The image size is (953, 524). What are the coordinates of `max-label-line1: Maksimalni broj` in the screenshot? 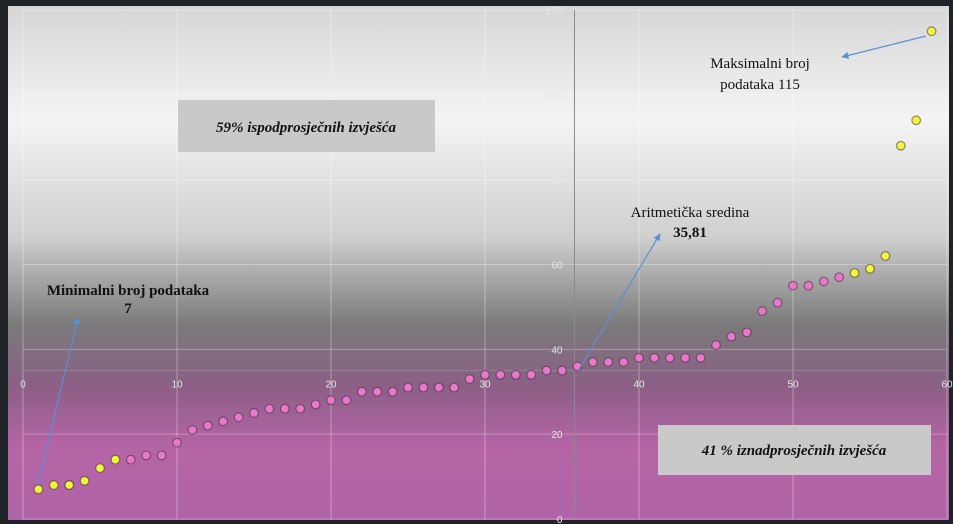 It's located at (760, 64).